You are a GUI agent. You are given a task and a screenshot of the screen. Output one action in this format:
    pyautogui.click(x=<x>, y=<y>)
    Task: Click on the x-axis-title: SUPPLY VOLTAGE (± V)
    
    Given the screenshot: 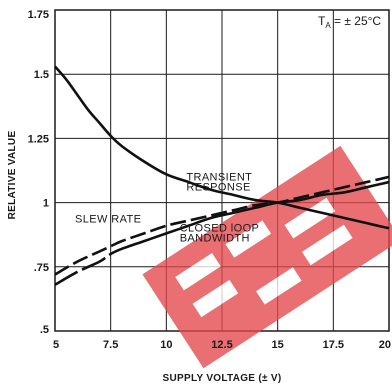 What is the action you would take?
    pyautogui.click(x=222, y=378)
    